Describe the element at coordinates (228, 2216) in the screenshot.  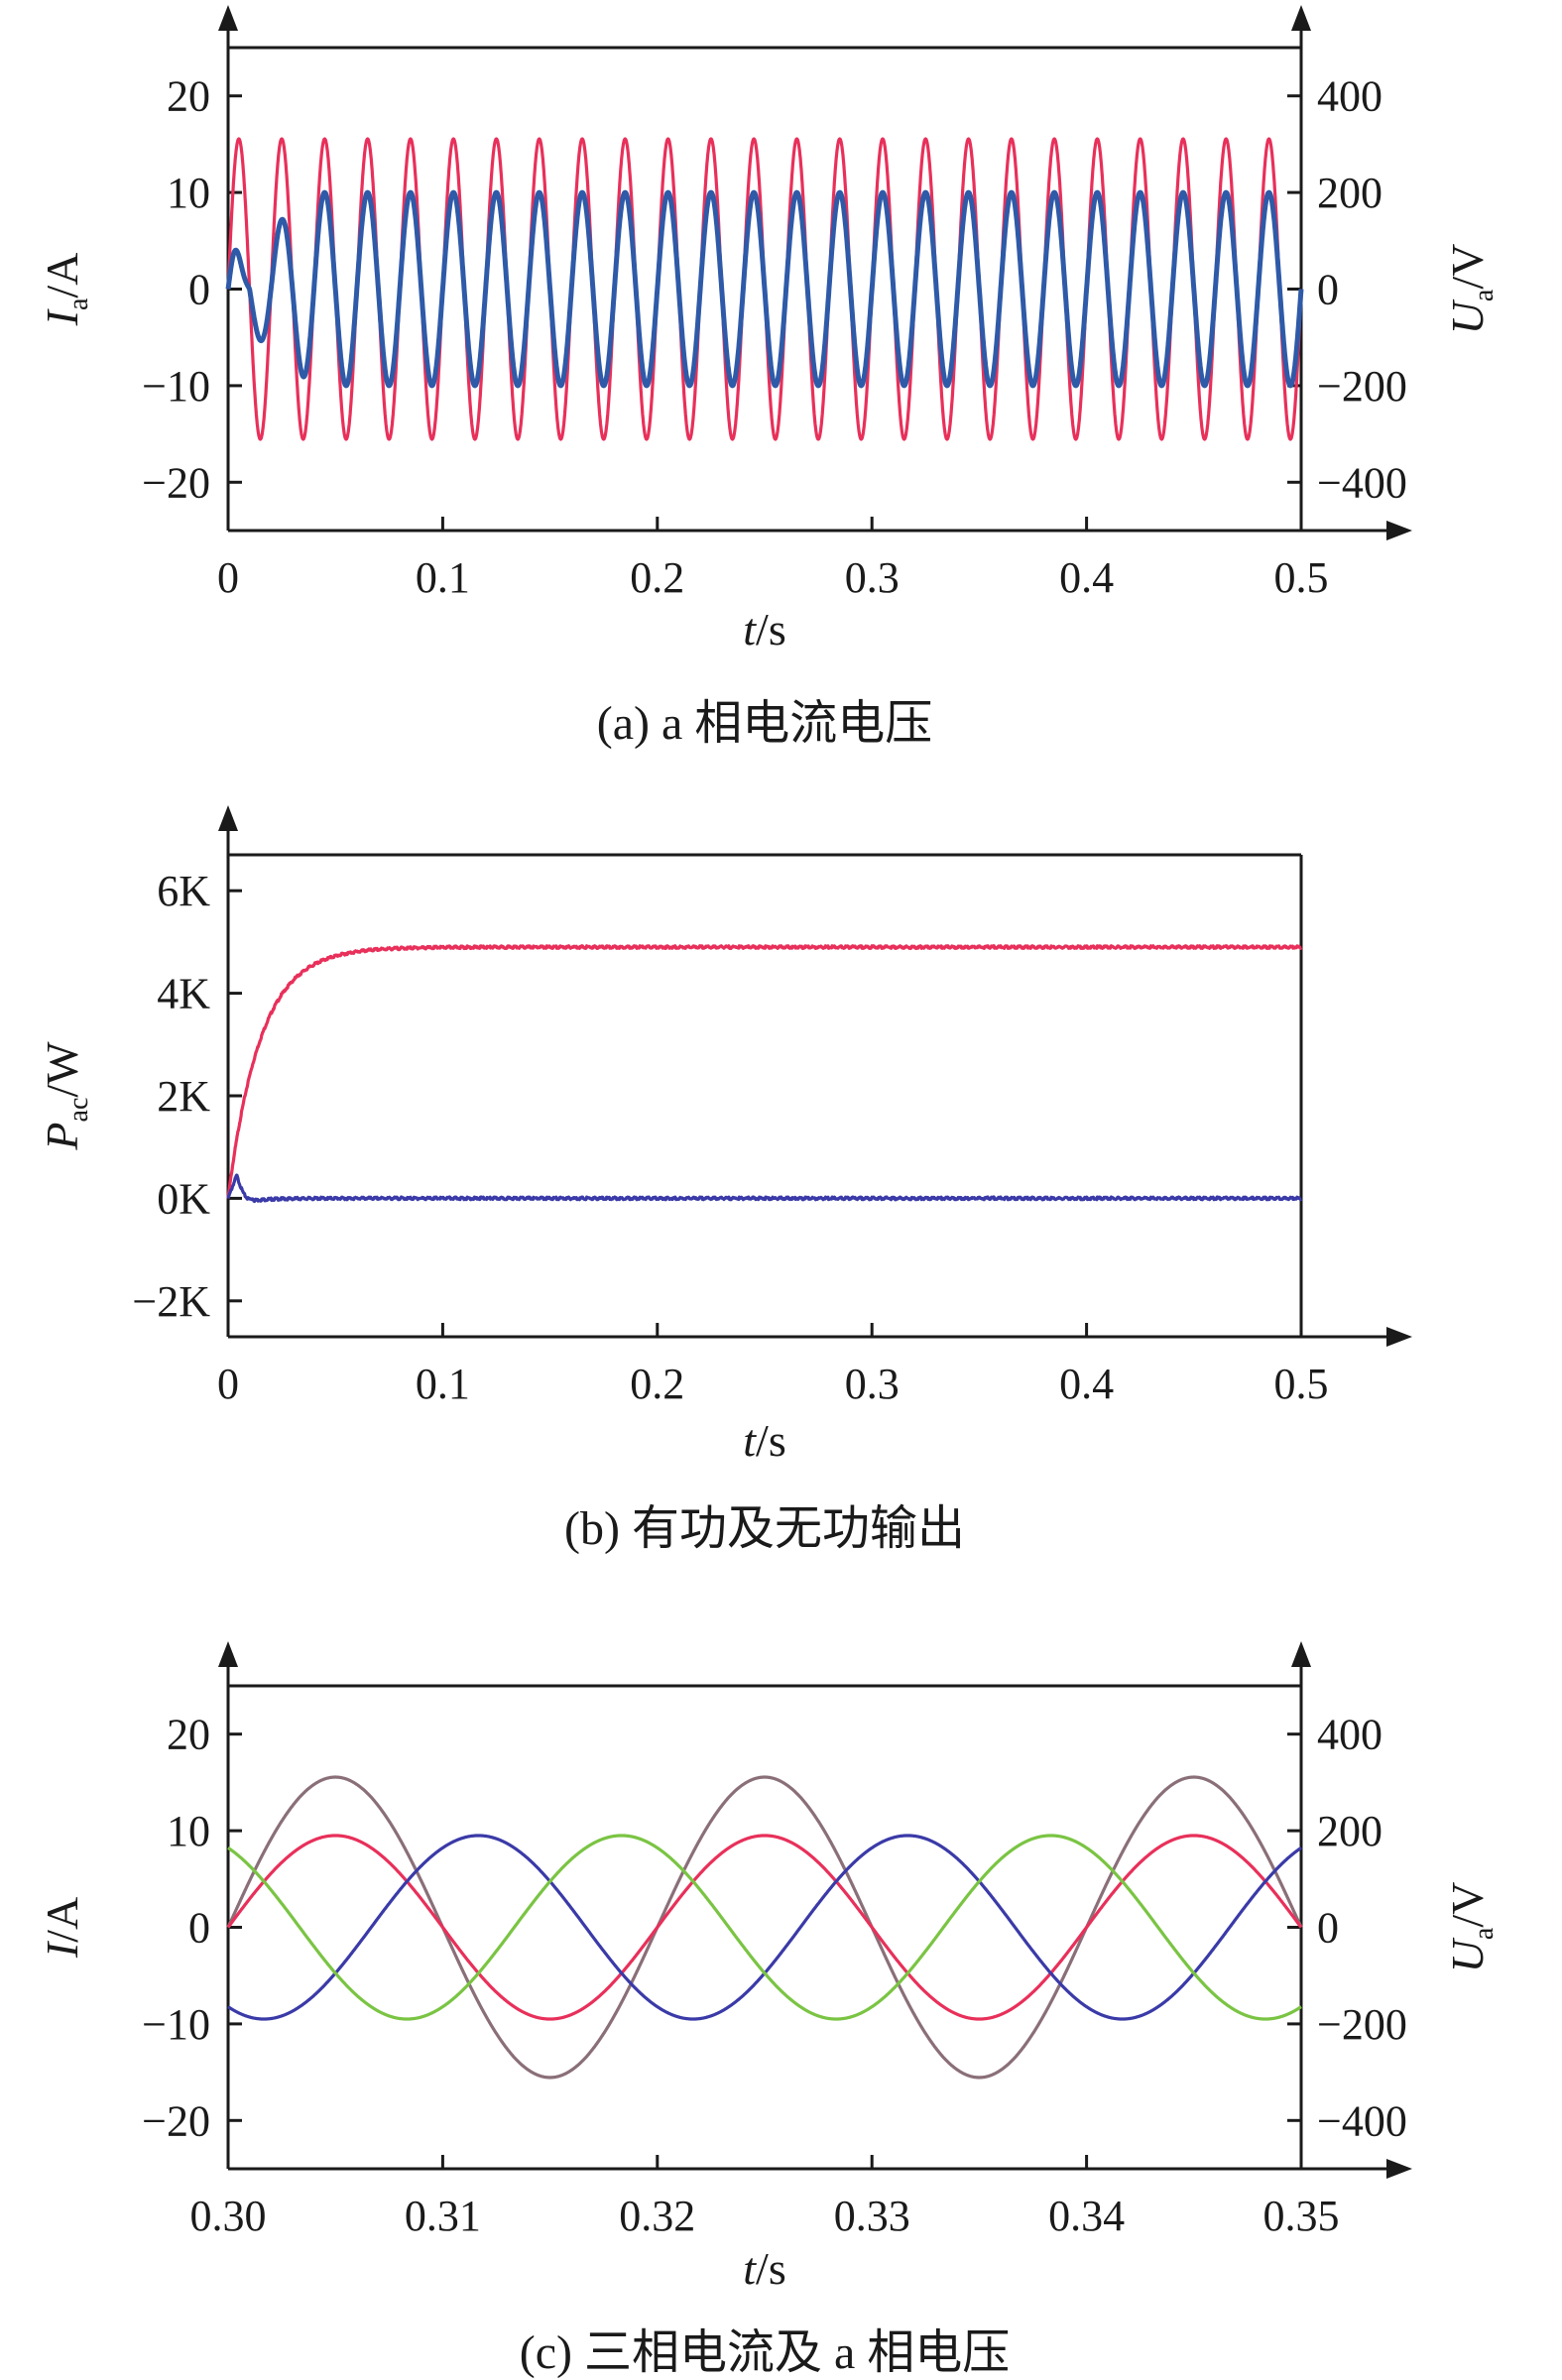
I see `x-tick-label: 0.30` at that location.